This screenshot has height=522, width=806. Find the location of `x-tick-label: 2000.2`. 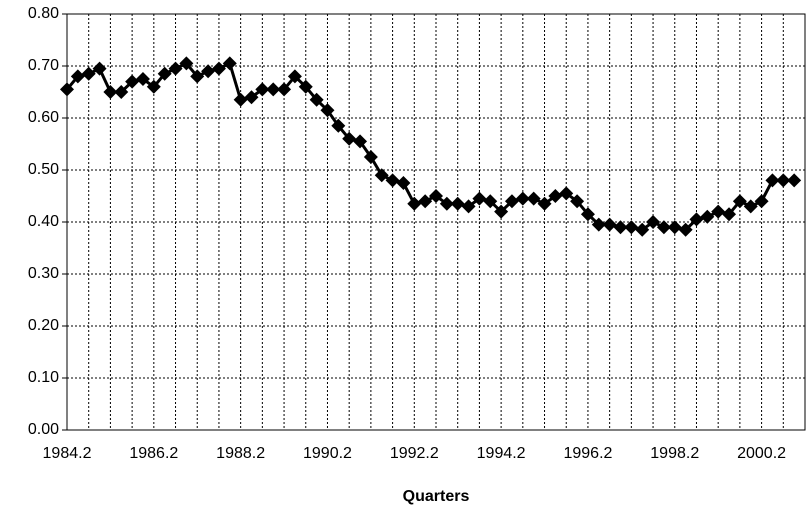

x-tick-label: 2000.2 is located at coordinates (761, 453).